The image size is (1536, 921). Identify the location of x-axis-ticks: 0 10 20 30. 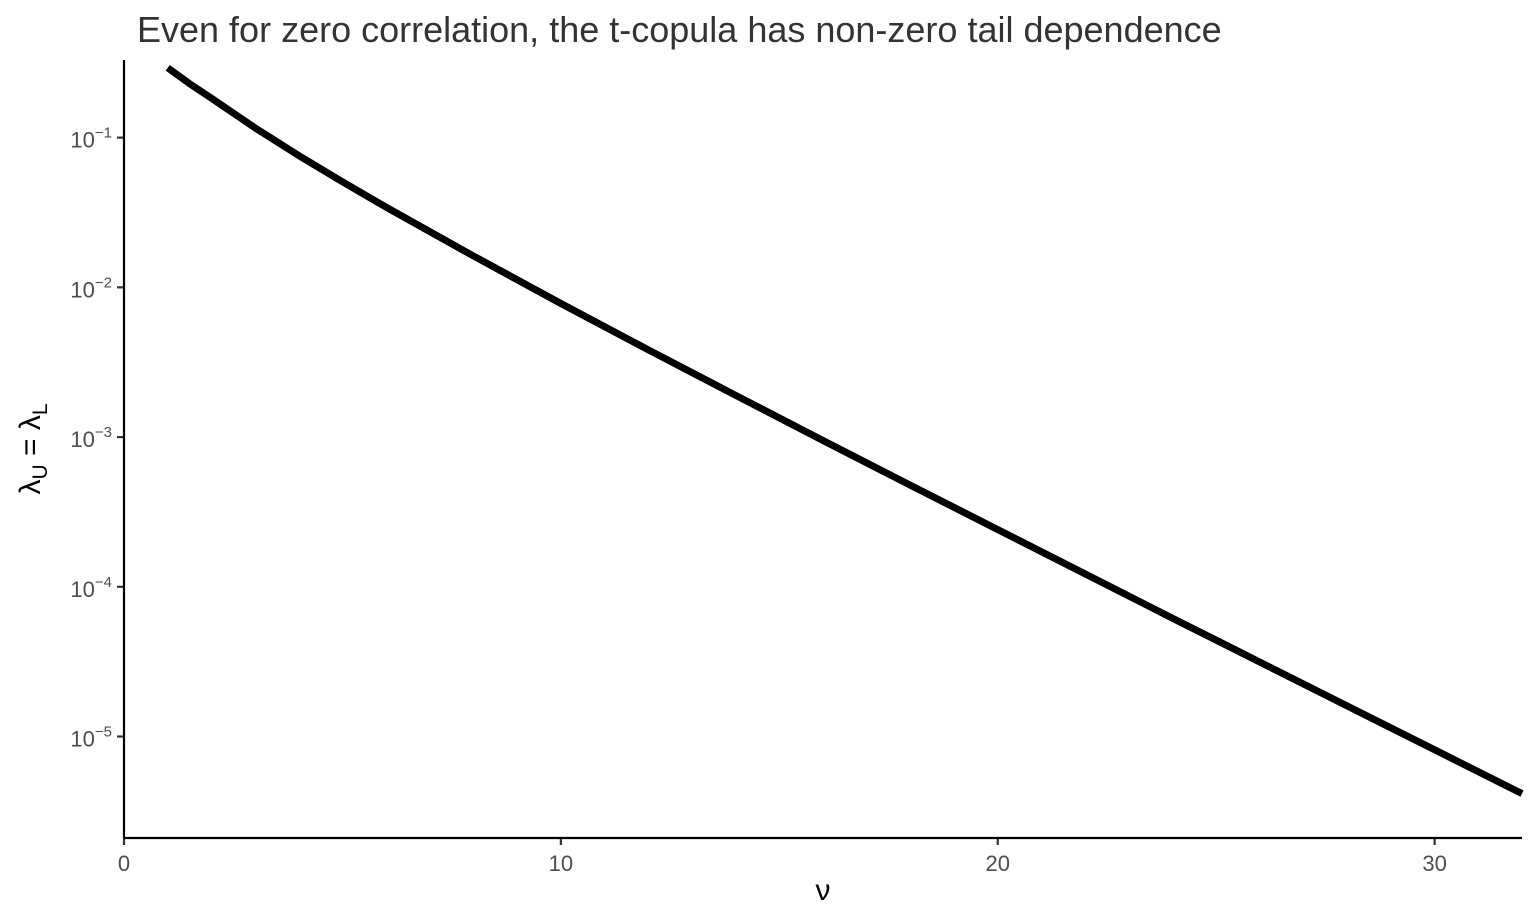
(782, 857).